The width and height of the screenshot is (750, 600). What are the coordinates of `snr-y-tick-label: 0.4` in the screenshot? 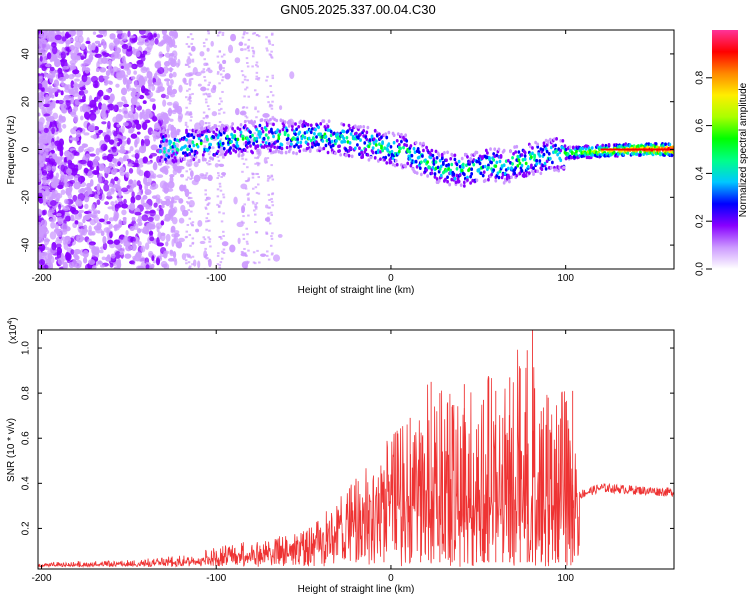 It's located at (26, 483).